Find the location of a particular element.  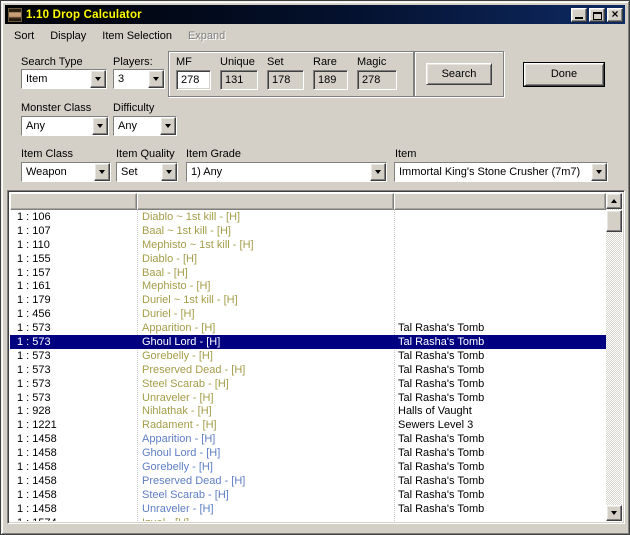

window-title: 1.10 Drop Calculator is located at coordinates (84, 14).